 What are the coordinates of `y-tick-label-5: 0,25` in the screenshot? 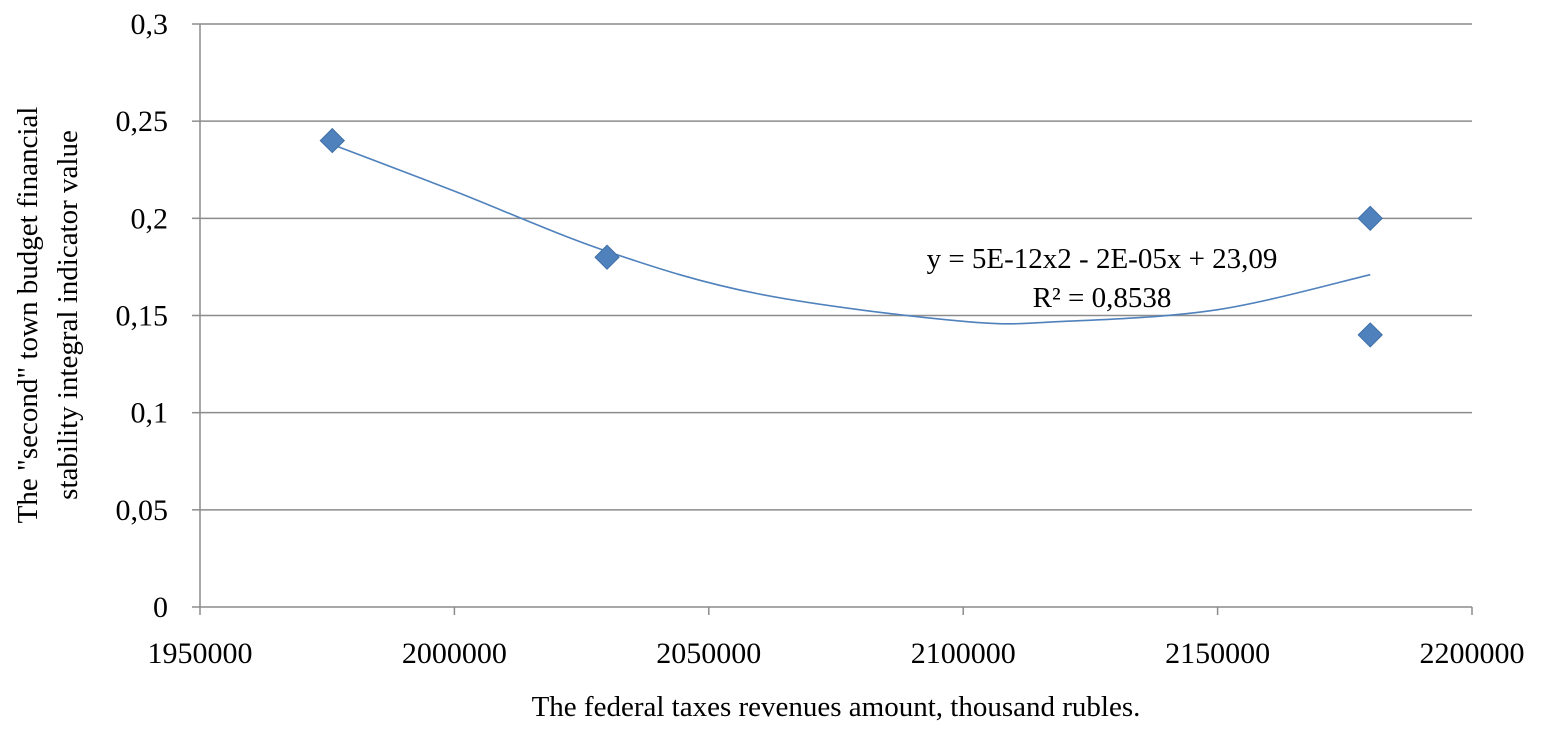 It's located at (142, 121).